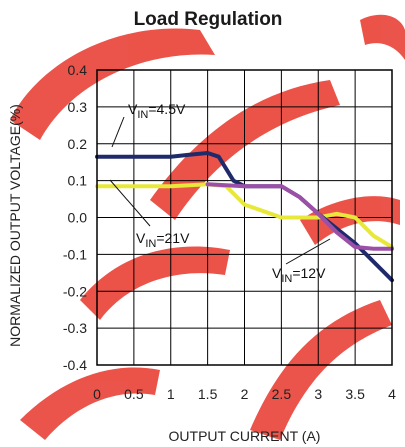 The width and height of the screenshot is (405, 447). What do you see at coordinates (134, 394) in the screenshot?
I see `x-tick-label: 0.5` at bounding box center [134, 394].